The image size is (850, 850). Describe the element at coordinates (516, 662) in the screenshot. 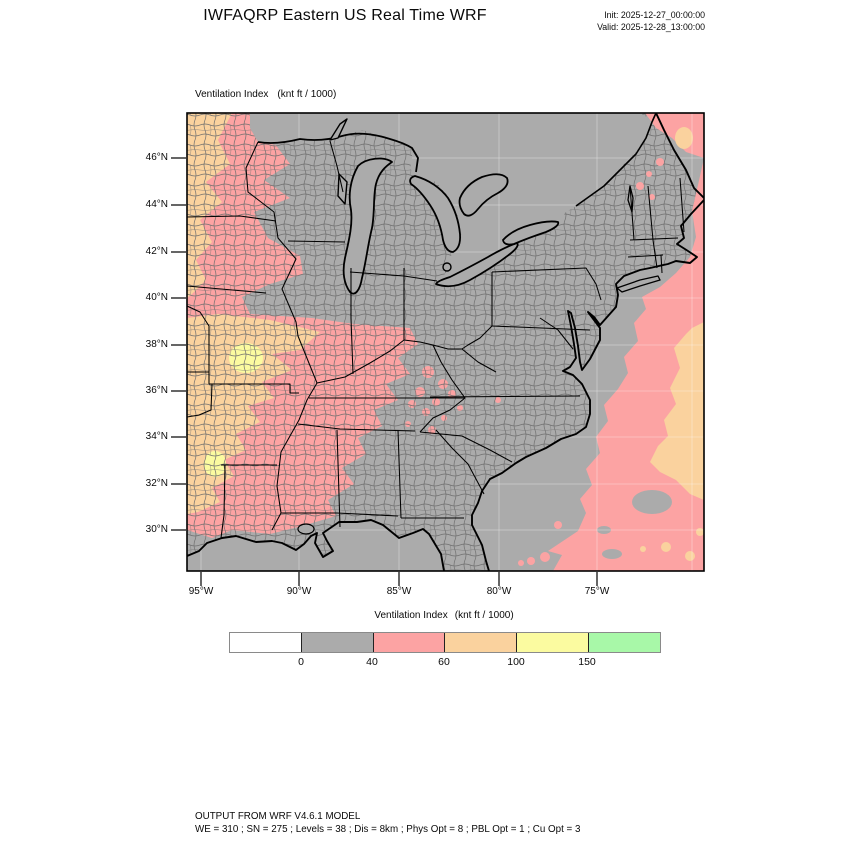

I see `colorbar-tick-label: 100` at that location.